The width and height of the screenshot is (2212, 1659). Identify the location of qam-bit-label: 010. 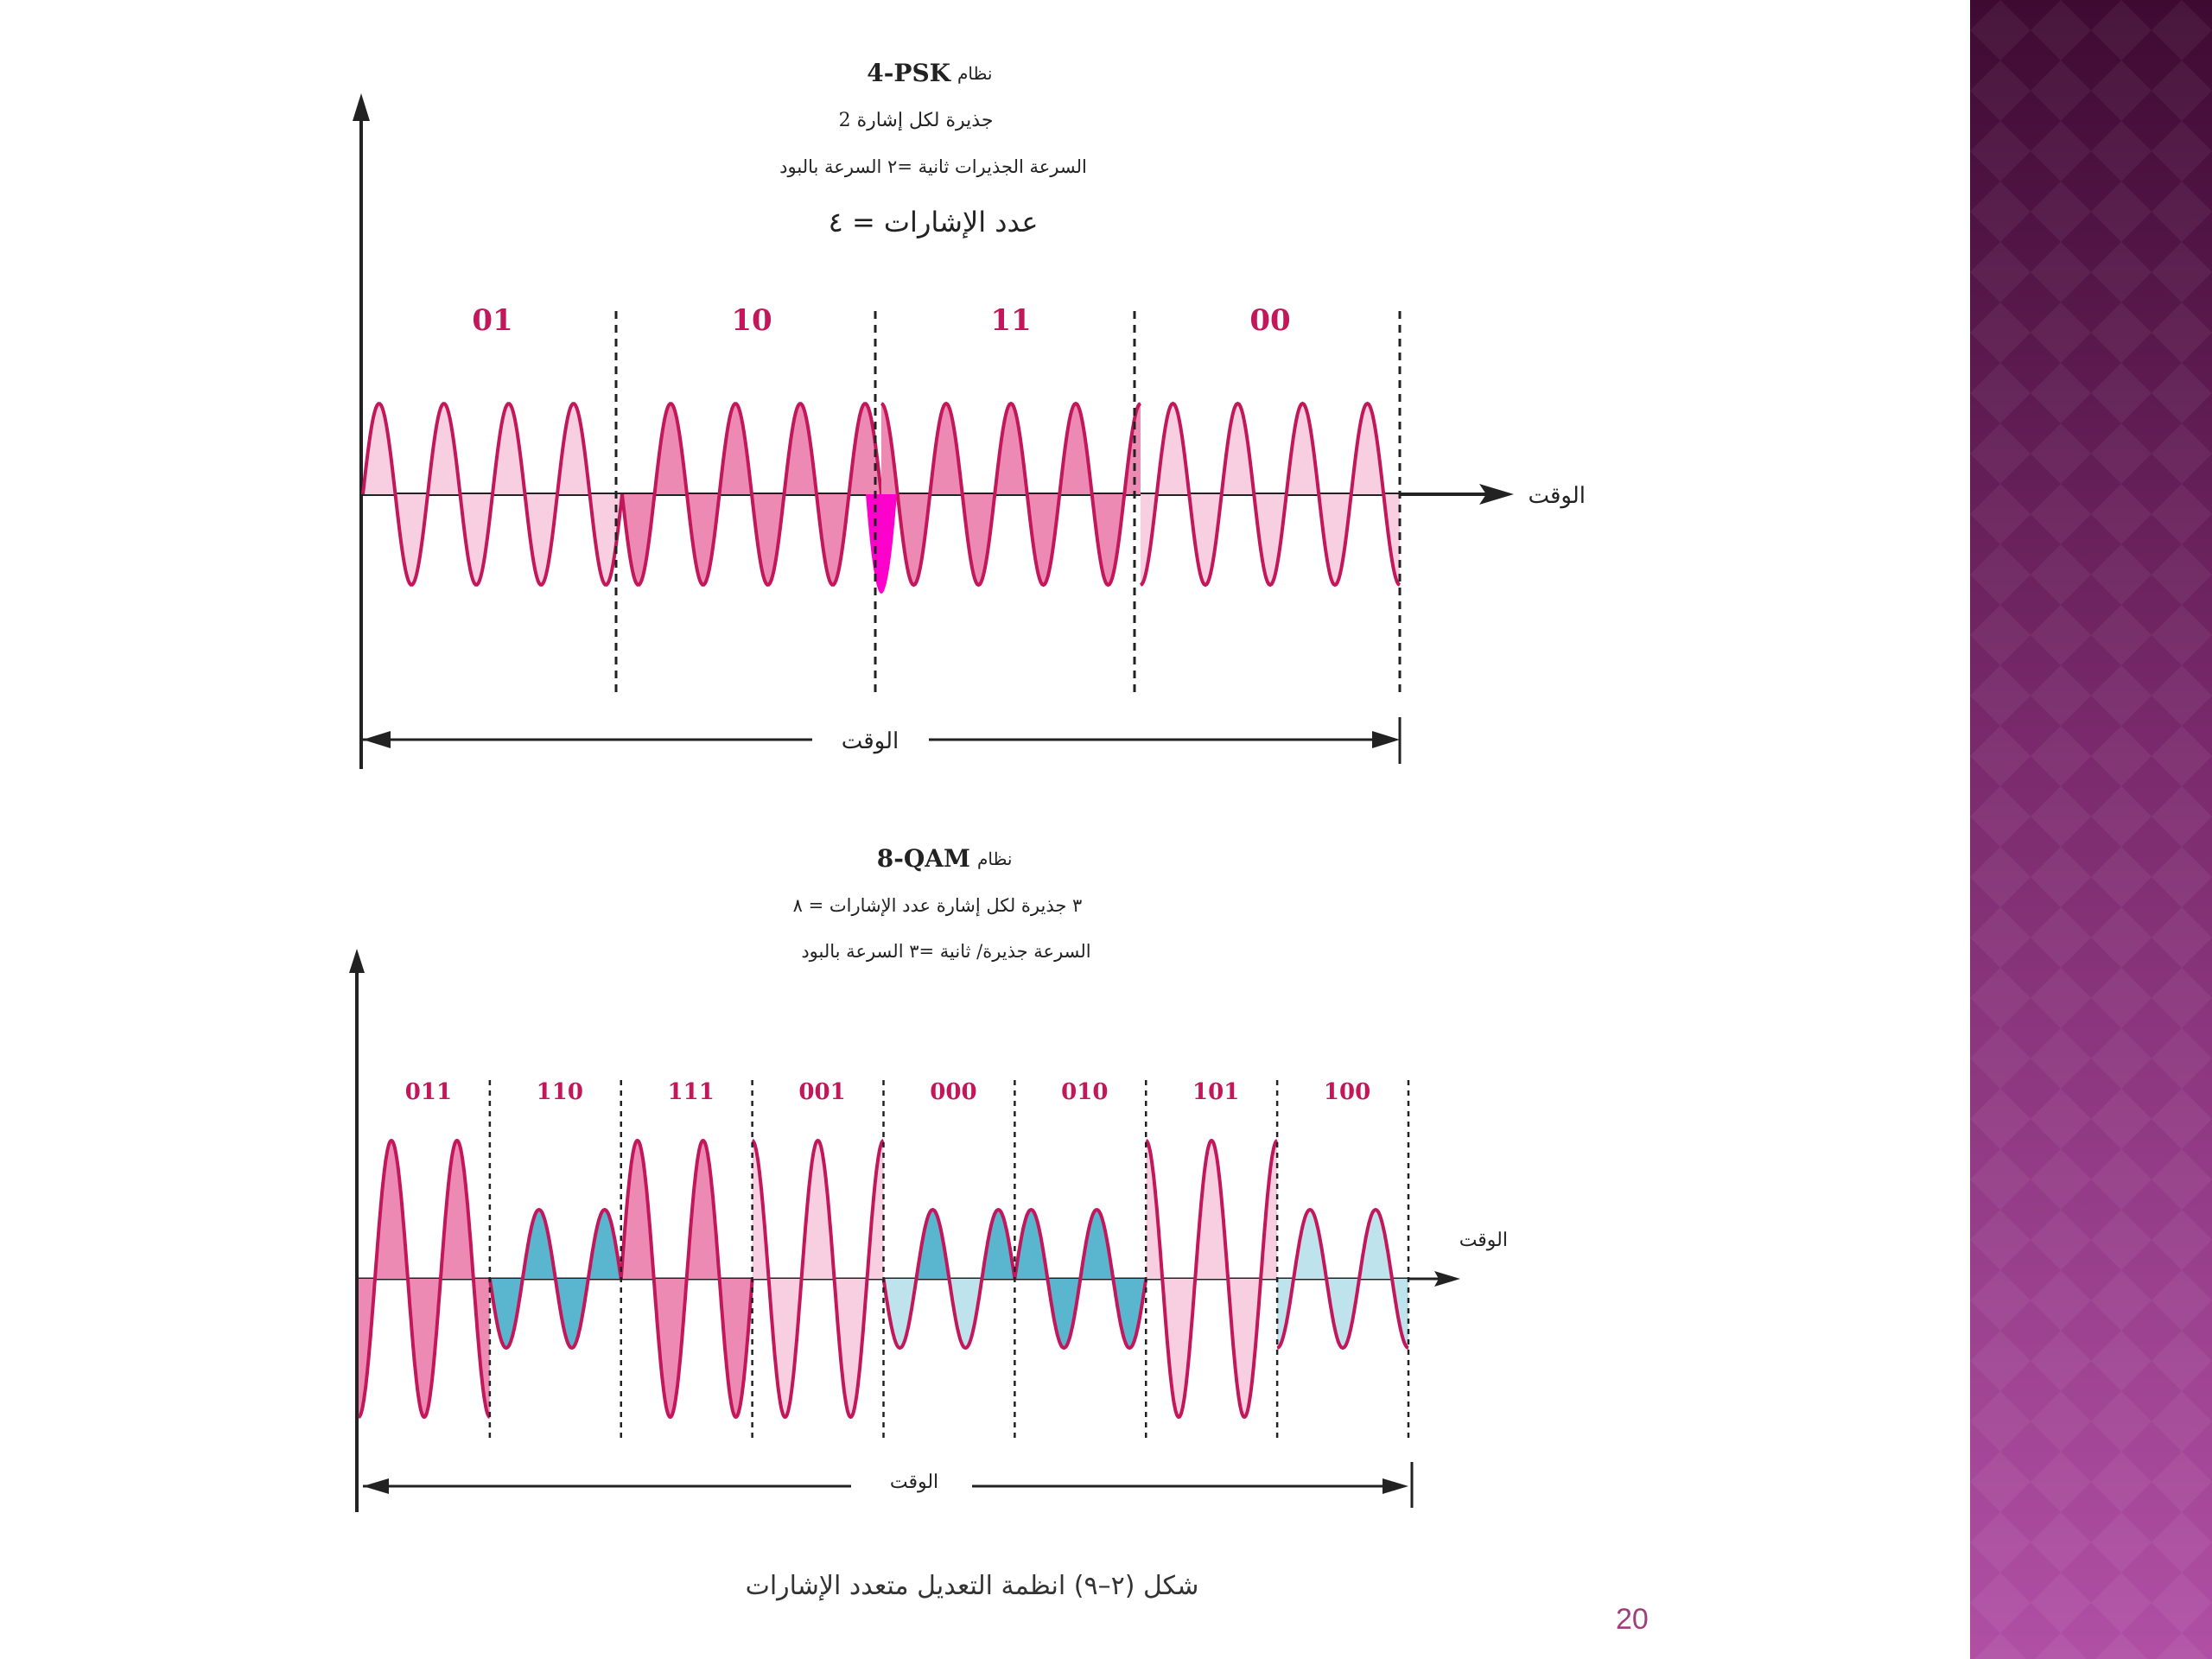
(1084, 1092).